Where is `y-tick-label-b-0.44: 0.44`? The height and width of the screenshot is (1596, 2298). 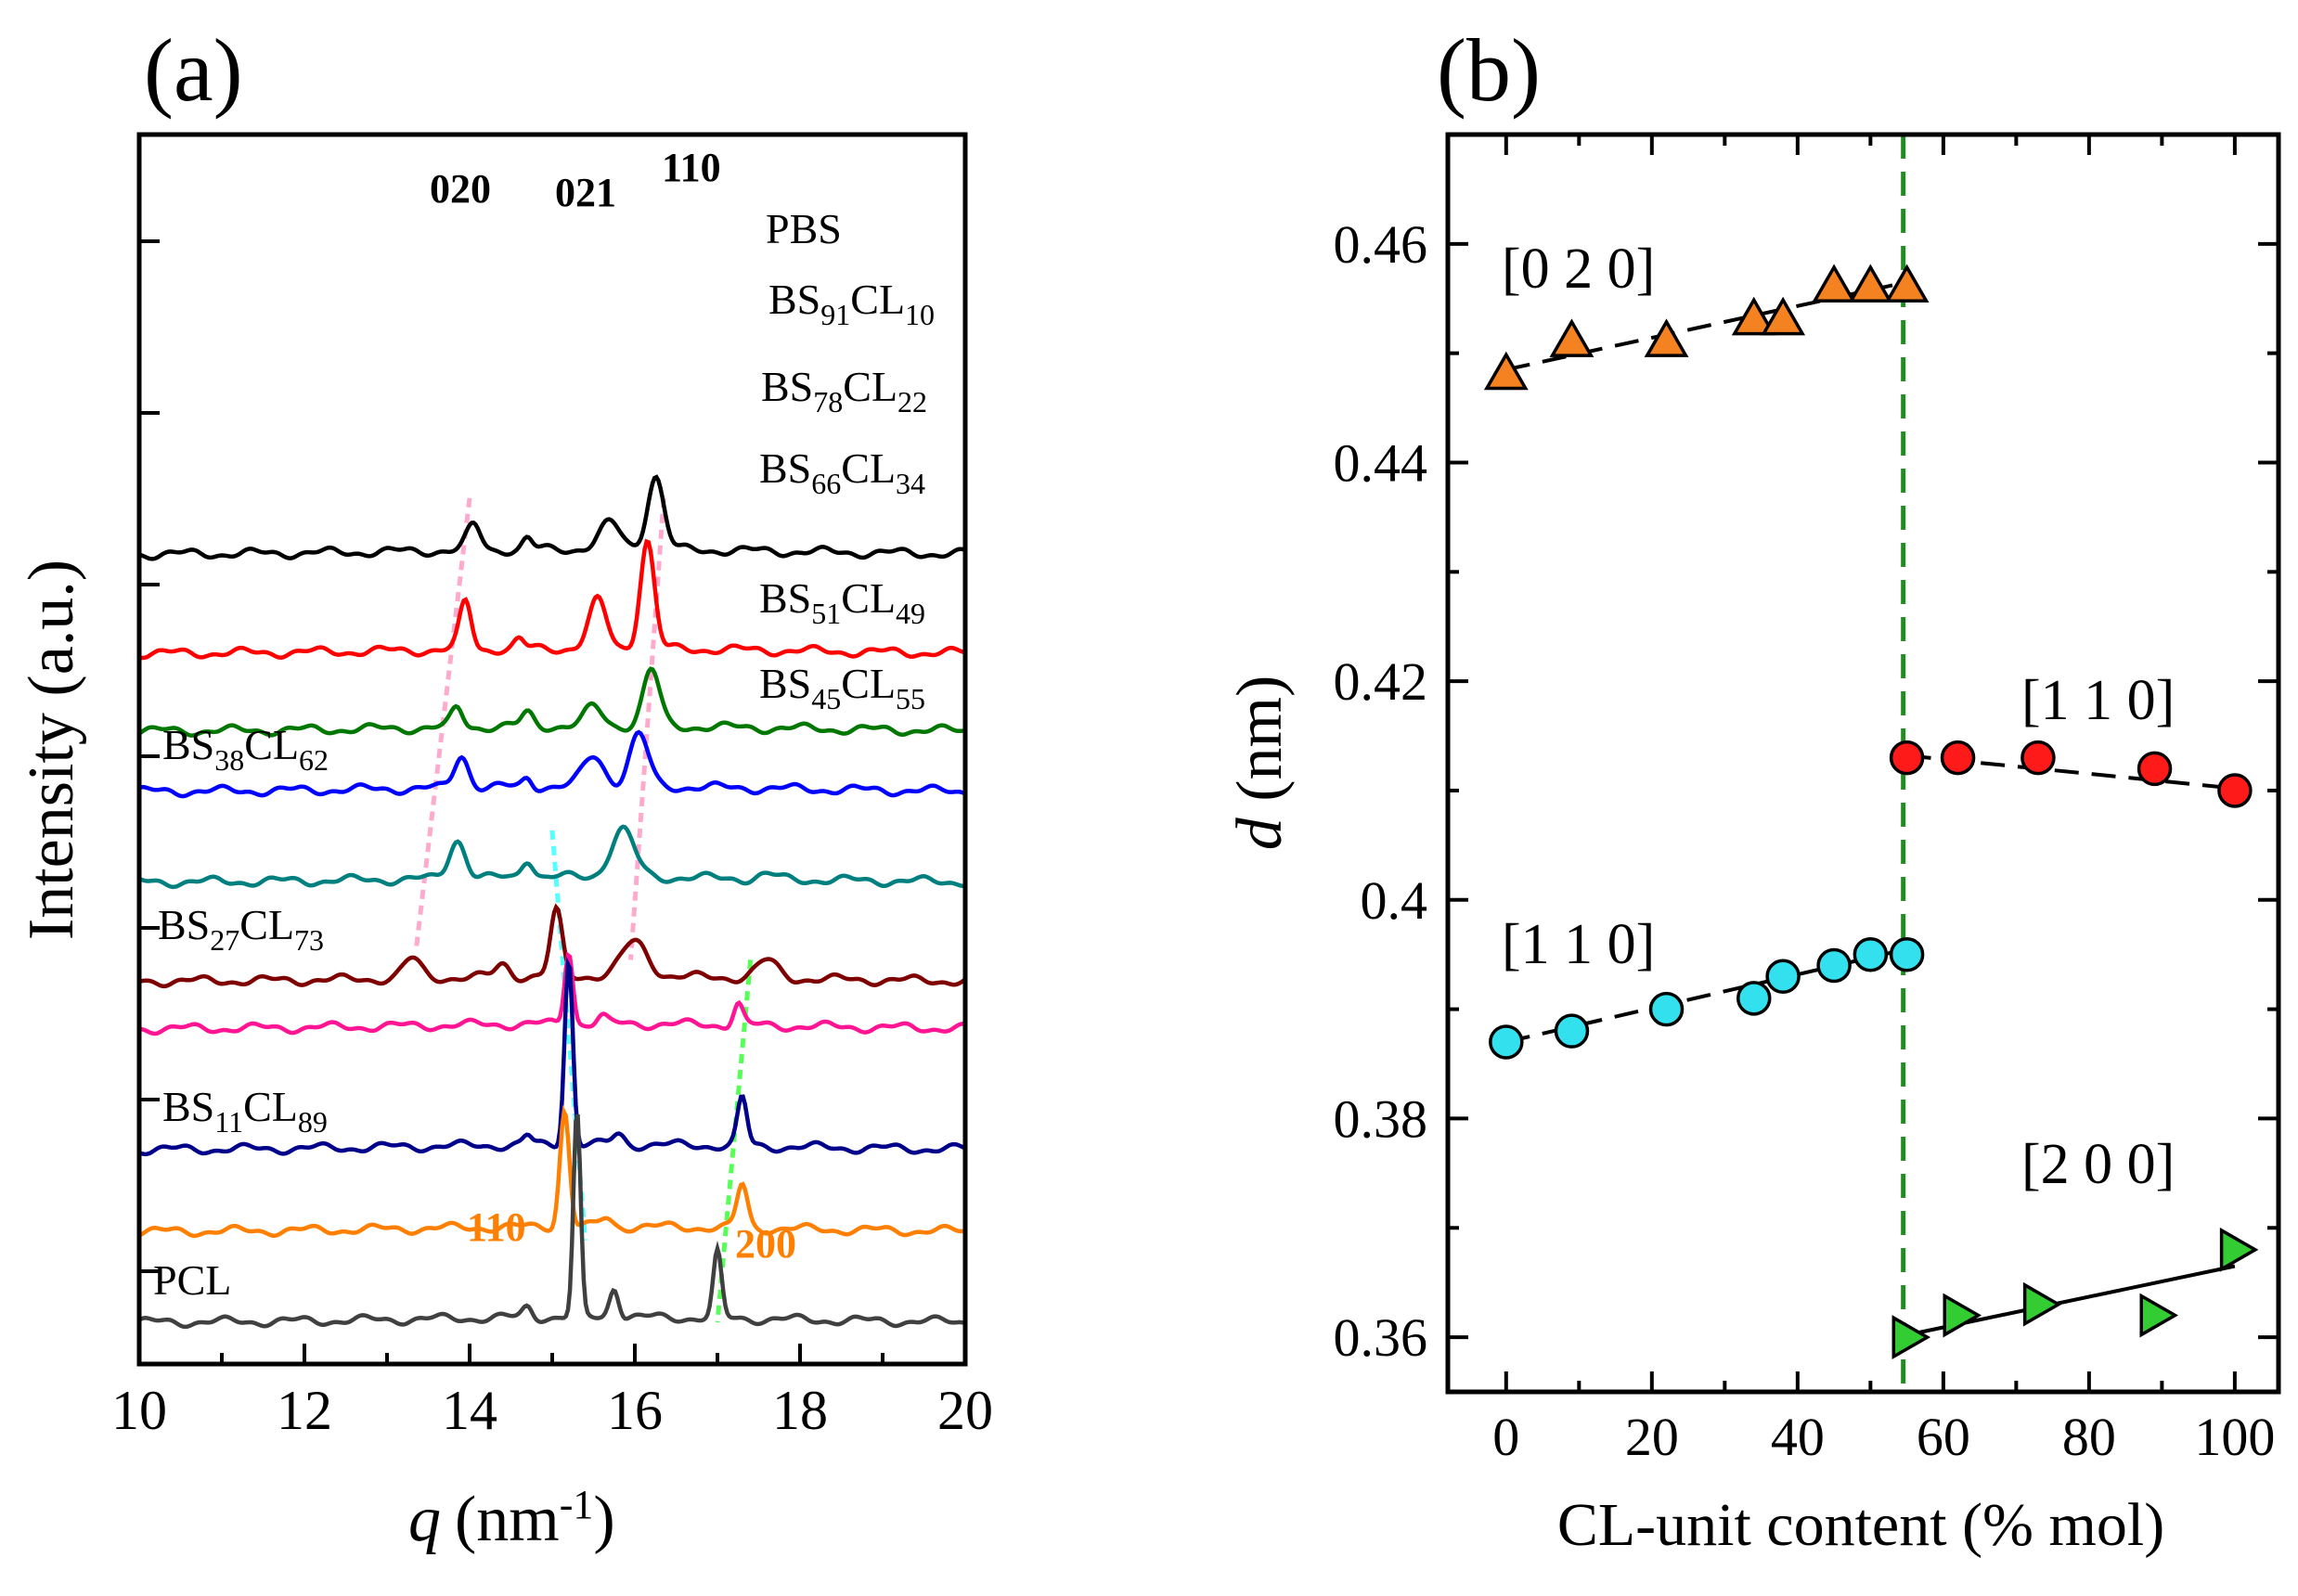
y-tick-label-b-0.44: 0.44 is located at coordinates (1381, 462).